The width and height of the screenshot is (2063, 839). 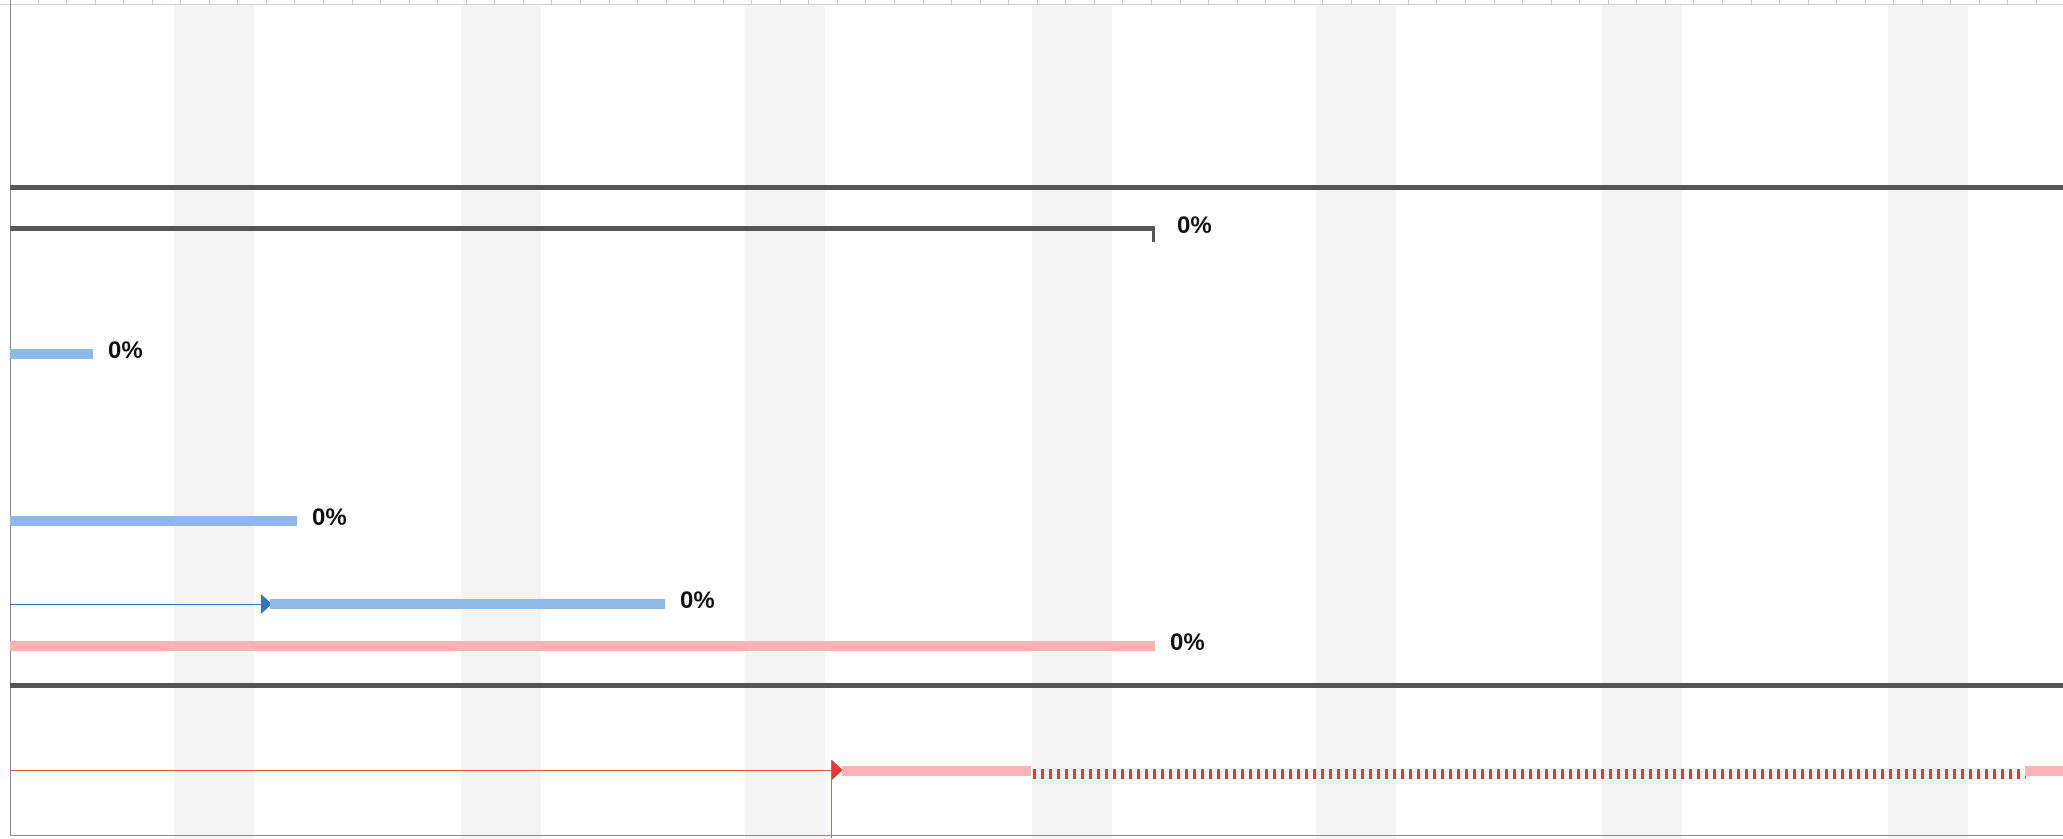 What do you see at coordinates (1187, 642) in the screenshot?
I see `critical-task-percent-complete: 0%` at bounding box center [1187, 642].